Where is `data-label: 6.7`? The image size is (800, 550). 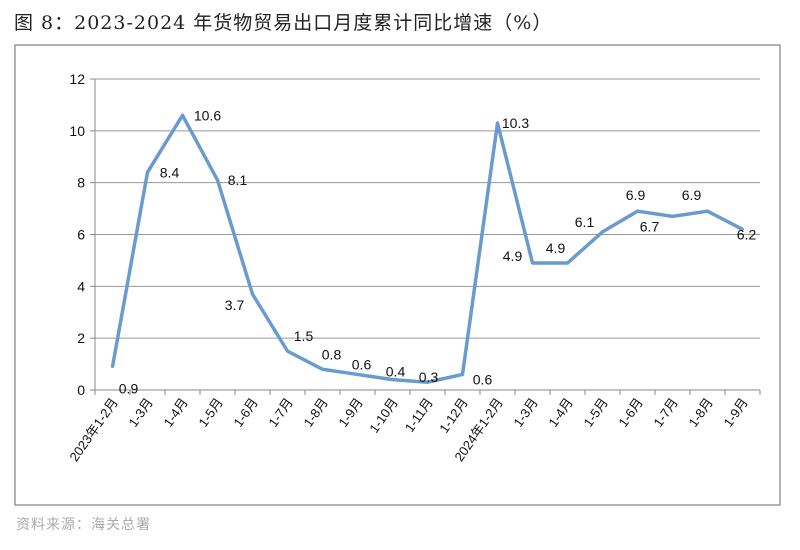 data-label: 6.7 is located at coordinates (650, 226).